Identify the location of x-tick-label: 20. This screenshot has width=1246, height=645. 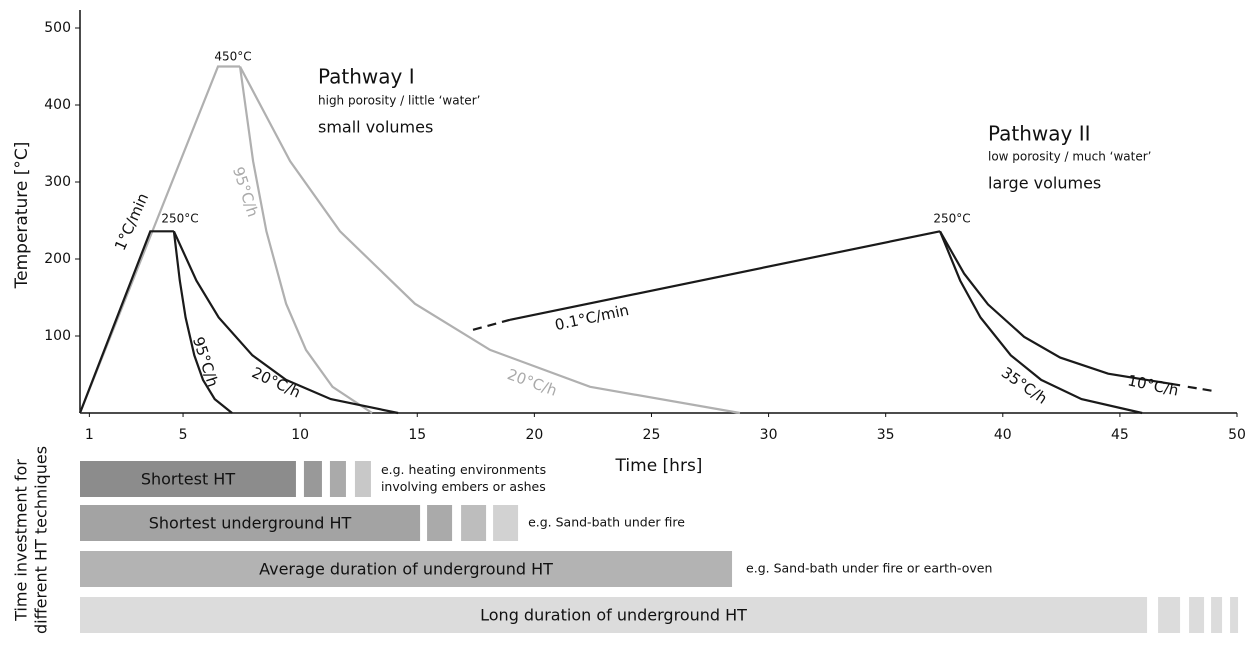
(534, 435).